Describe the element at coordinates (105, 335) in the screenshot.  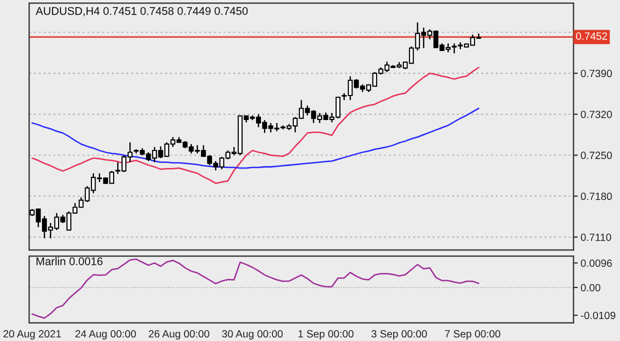
I see `x-tick-label: 24 Aug 00:00` at that location.